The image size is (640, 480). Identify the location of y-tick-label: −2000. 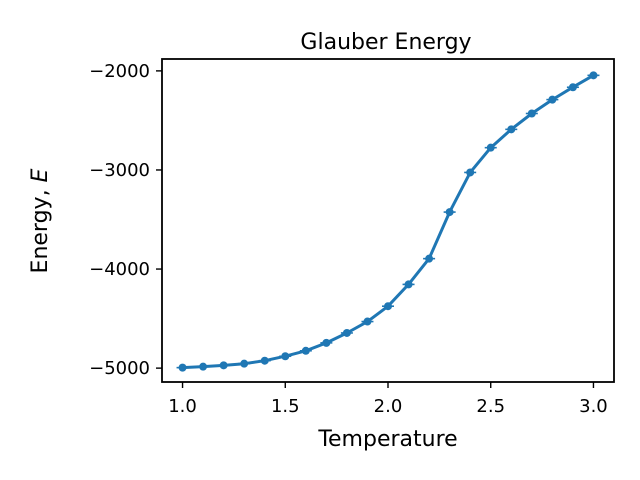
(119, 71).